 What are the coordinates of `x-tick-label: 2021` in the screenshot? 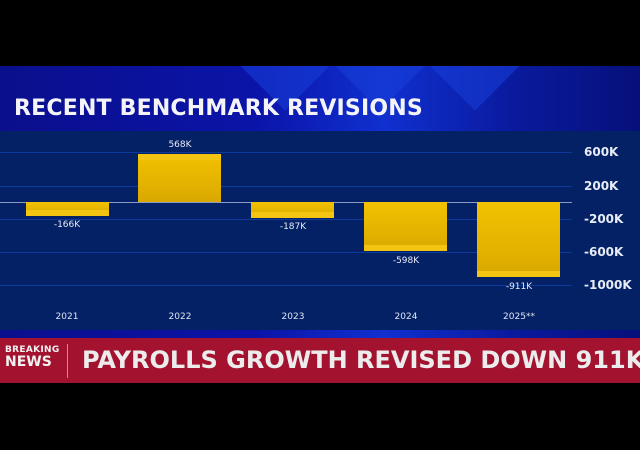 It's located at (67, 317).